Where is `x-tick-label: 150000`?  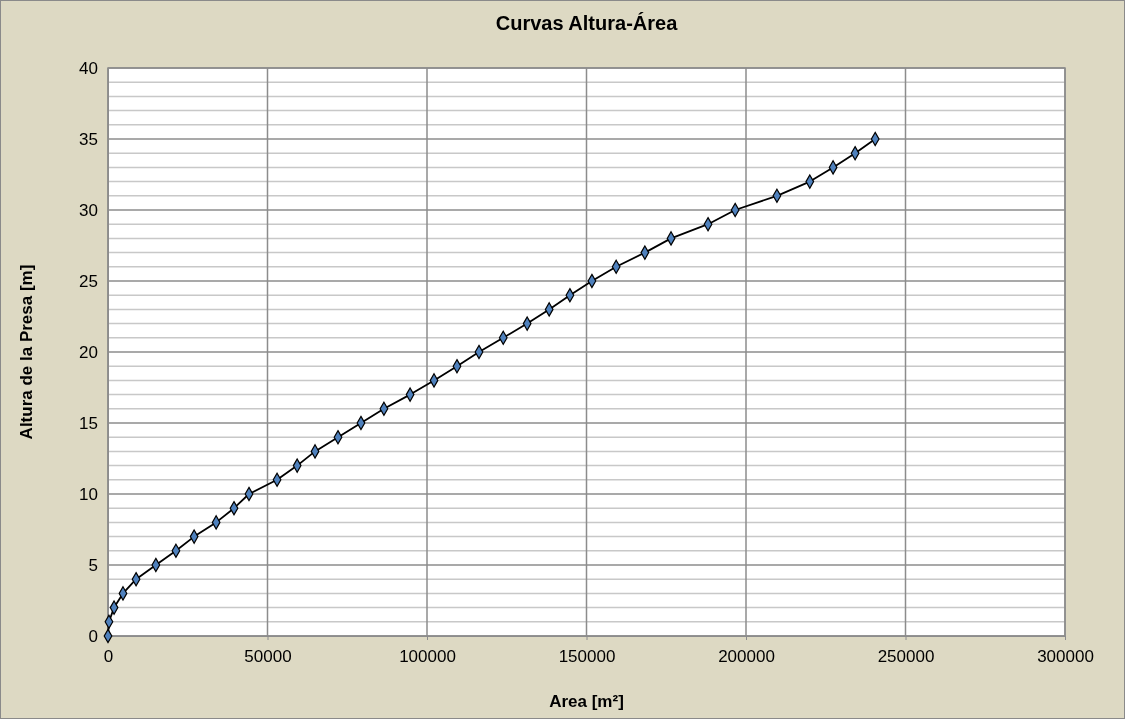 x-tick-label: 150000 is located at coordinates (587, 657).